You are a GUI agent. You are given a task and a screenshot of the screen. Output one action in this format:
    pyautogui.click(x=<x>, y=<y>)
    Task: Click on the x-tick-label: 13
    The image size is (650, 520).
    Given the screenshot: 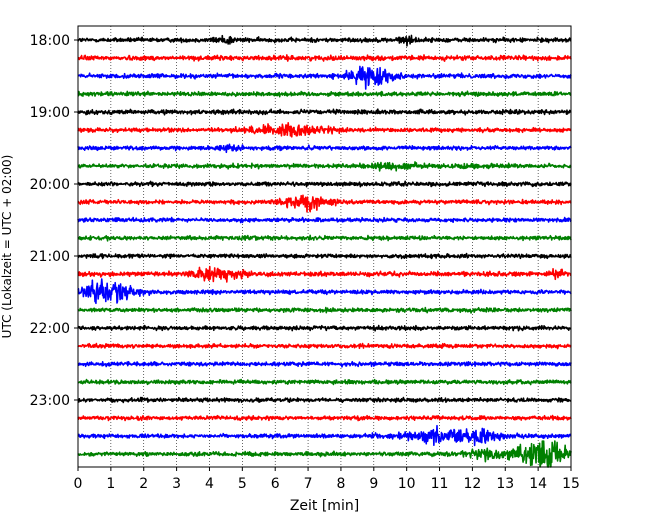 What is the action you would take?
    pyautogui.click(x=505, y=484)
    